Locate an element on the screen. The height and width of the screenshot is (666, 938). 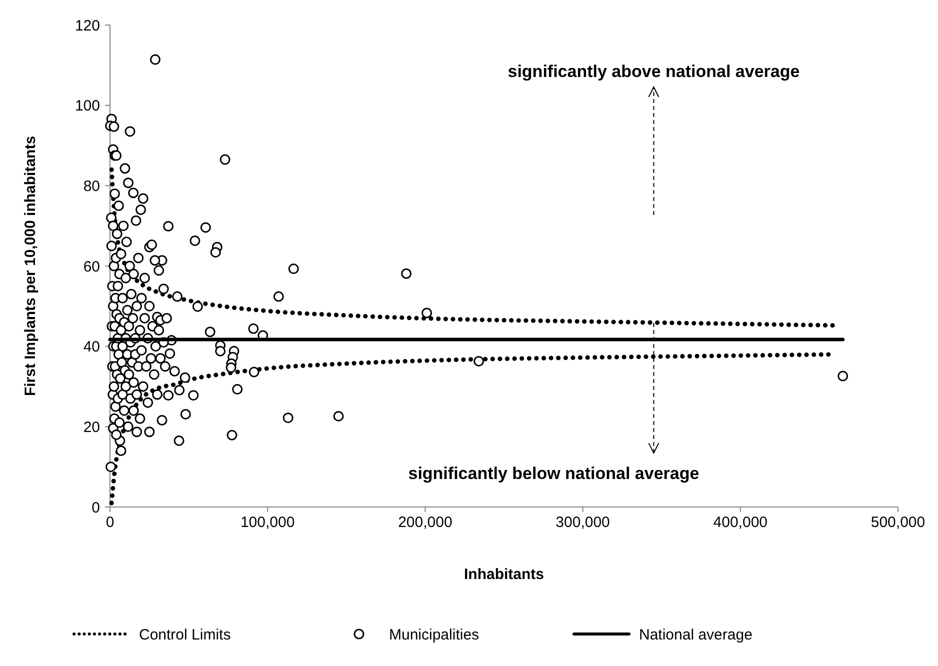
annotation: significantly below national average is located at coordinates (554, 474).